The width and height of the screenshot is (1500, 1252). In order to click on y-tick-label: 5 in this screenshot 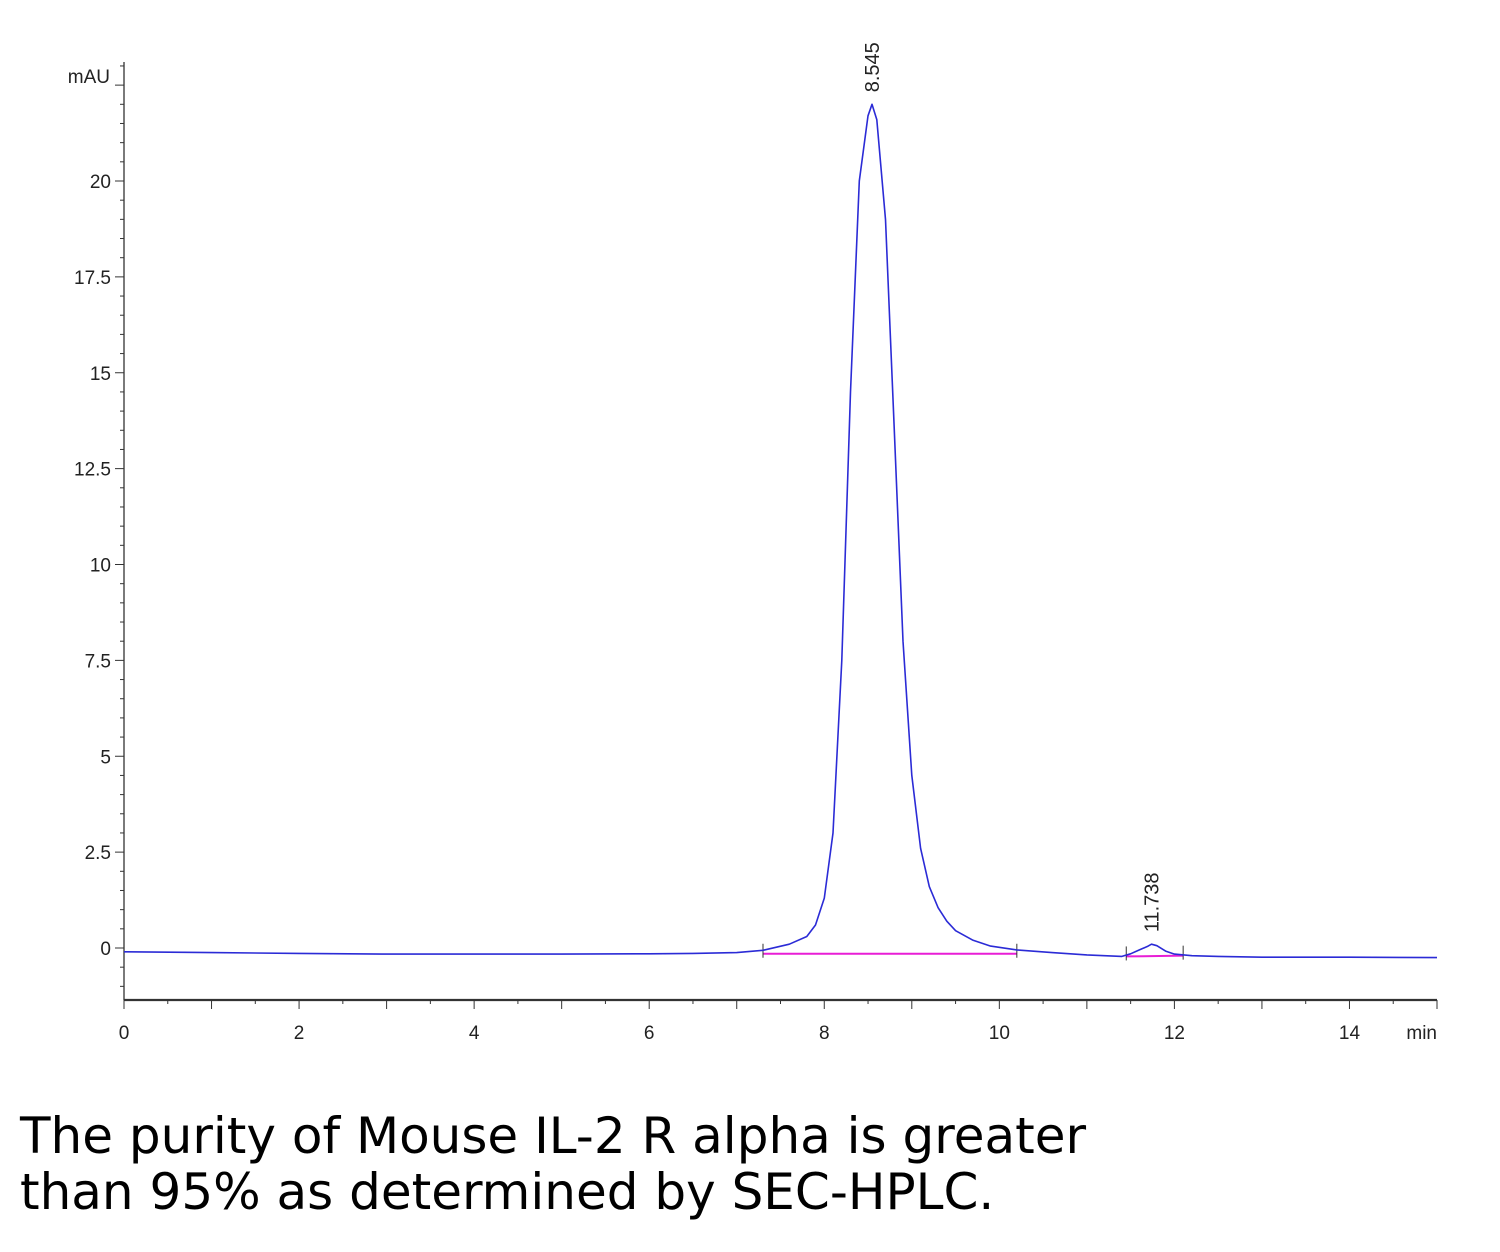, I will do `click(105, 757)`.